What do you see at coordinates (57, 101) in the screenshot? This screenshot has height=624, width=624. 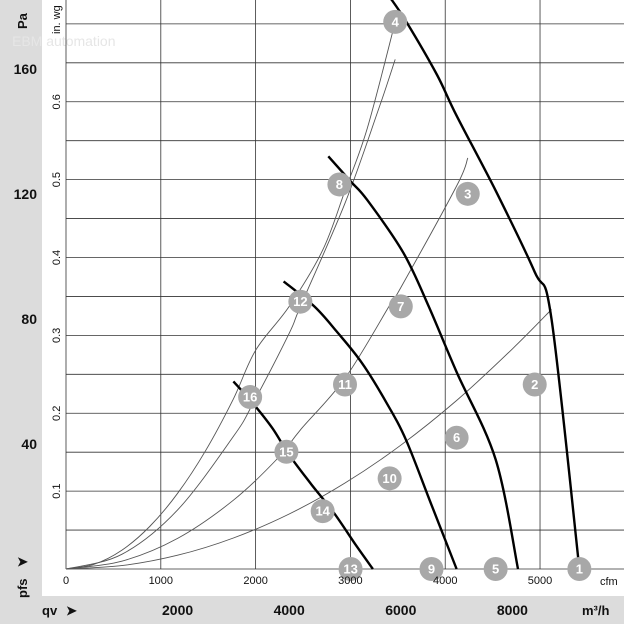 I see `y2-tick-label: 0.6` at bounding box center [57, 101].